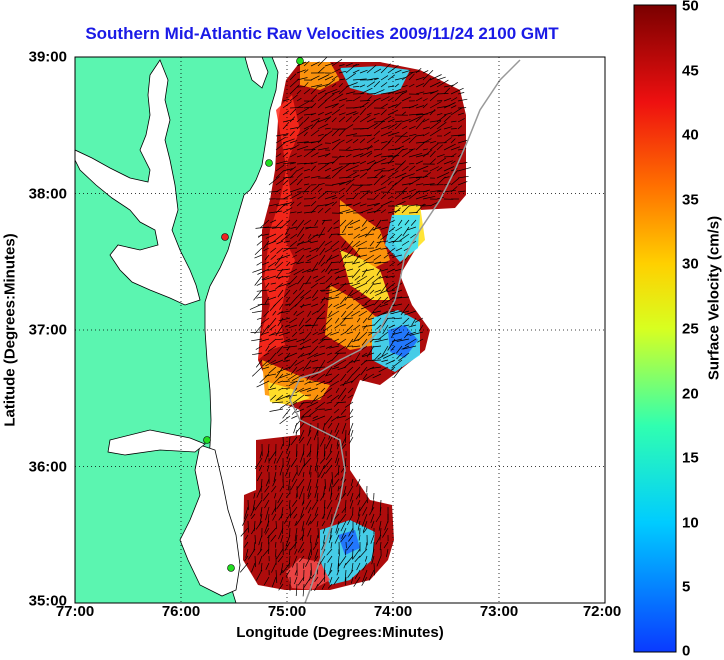 This screenshot has height=660, width=724. I want to click on y-tick-label: 38:00, so click(48, 193).